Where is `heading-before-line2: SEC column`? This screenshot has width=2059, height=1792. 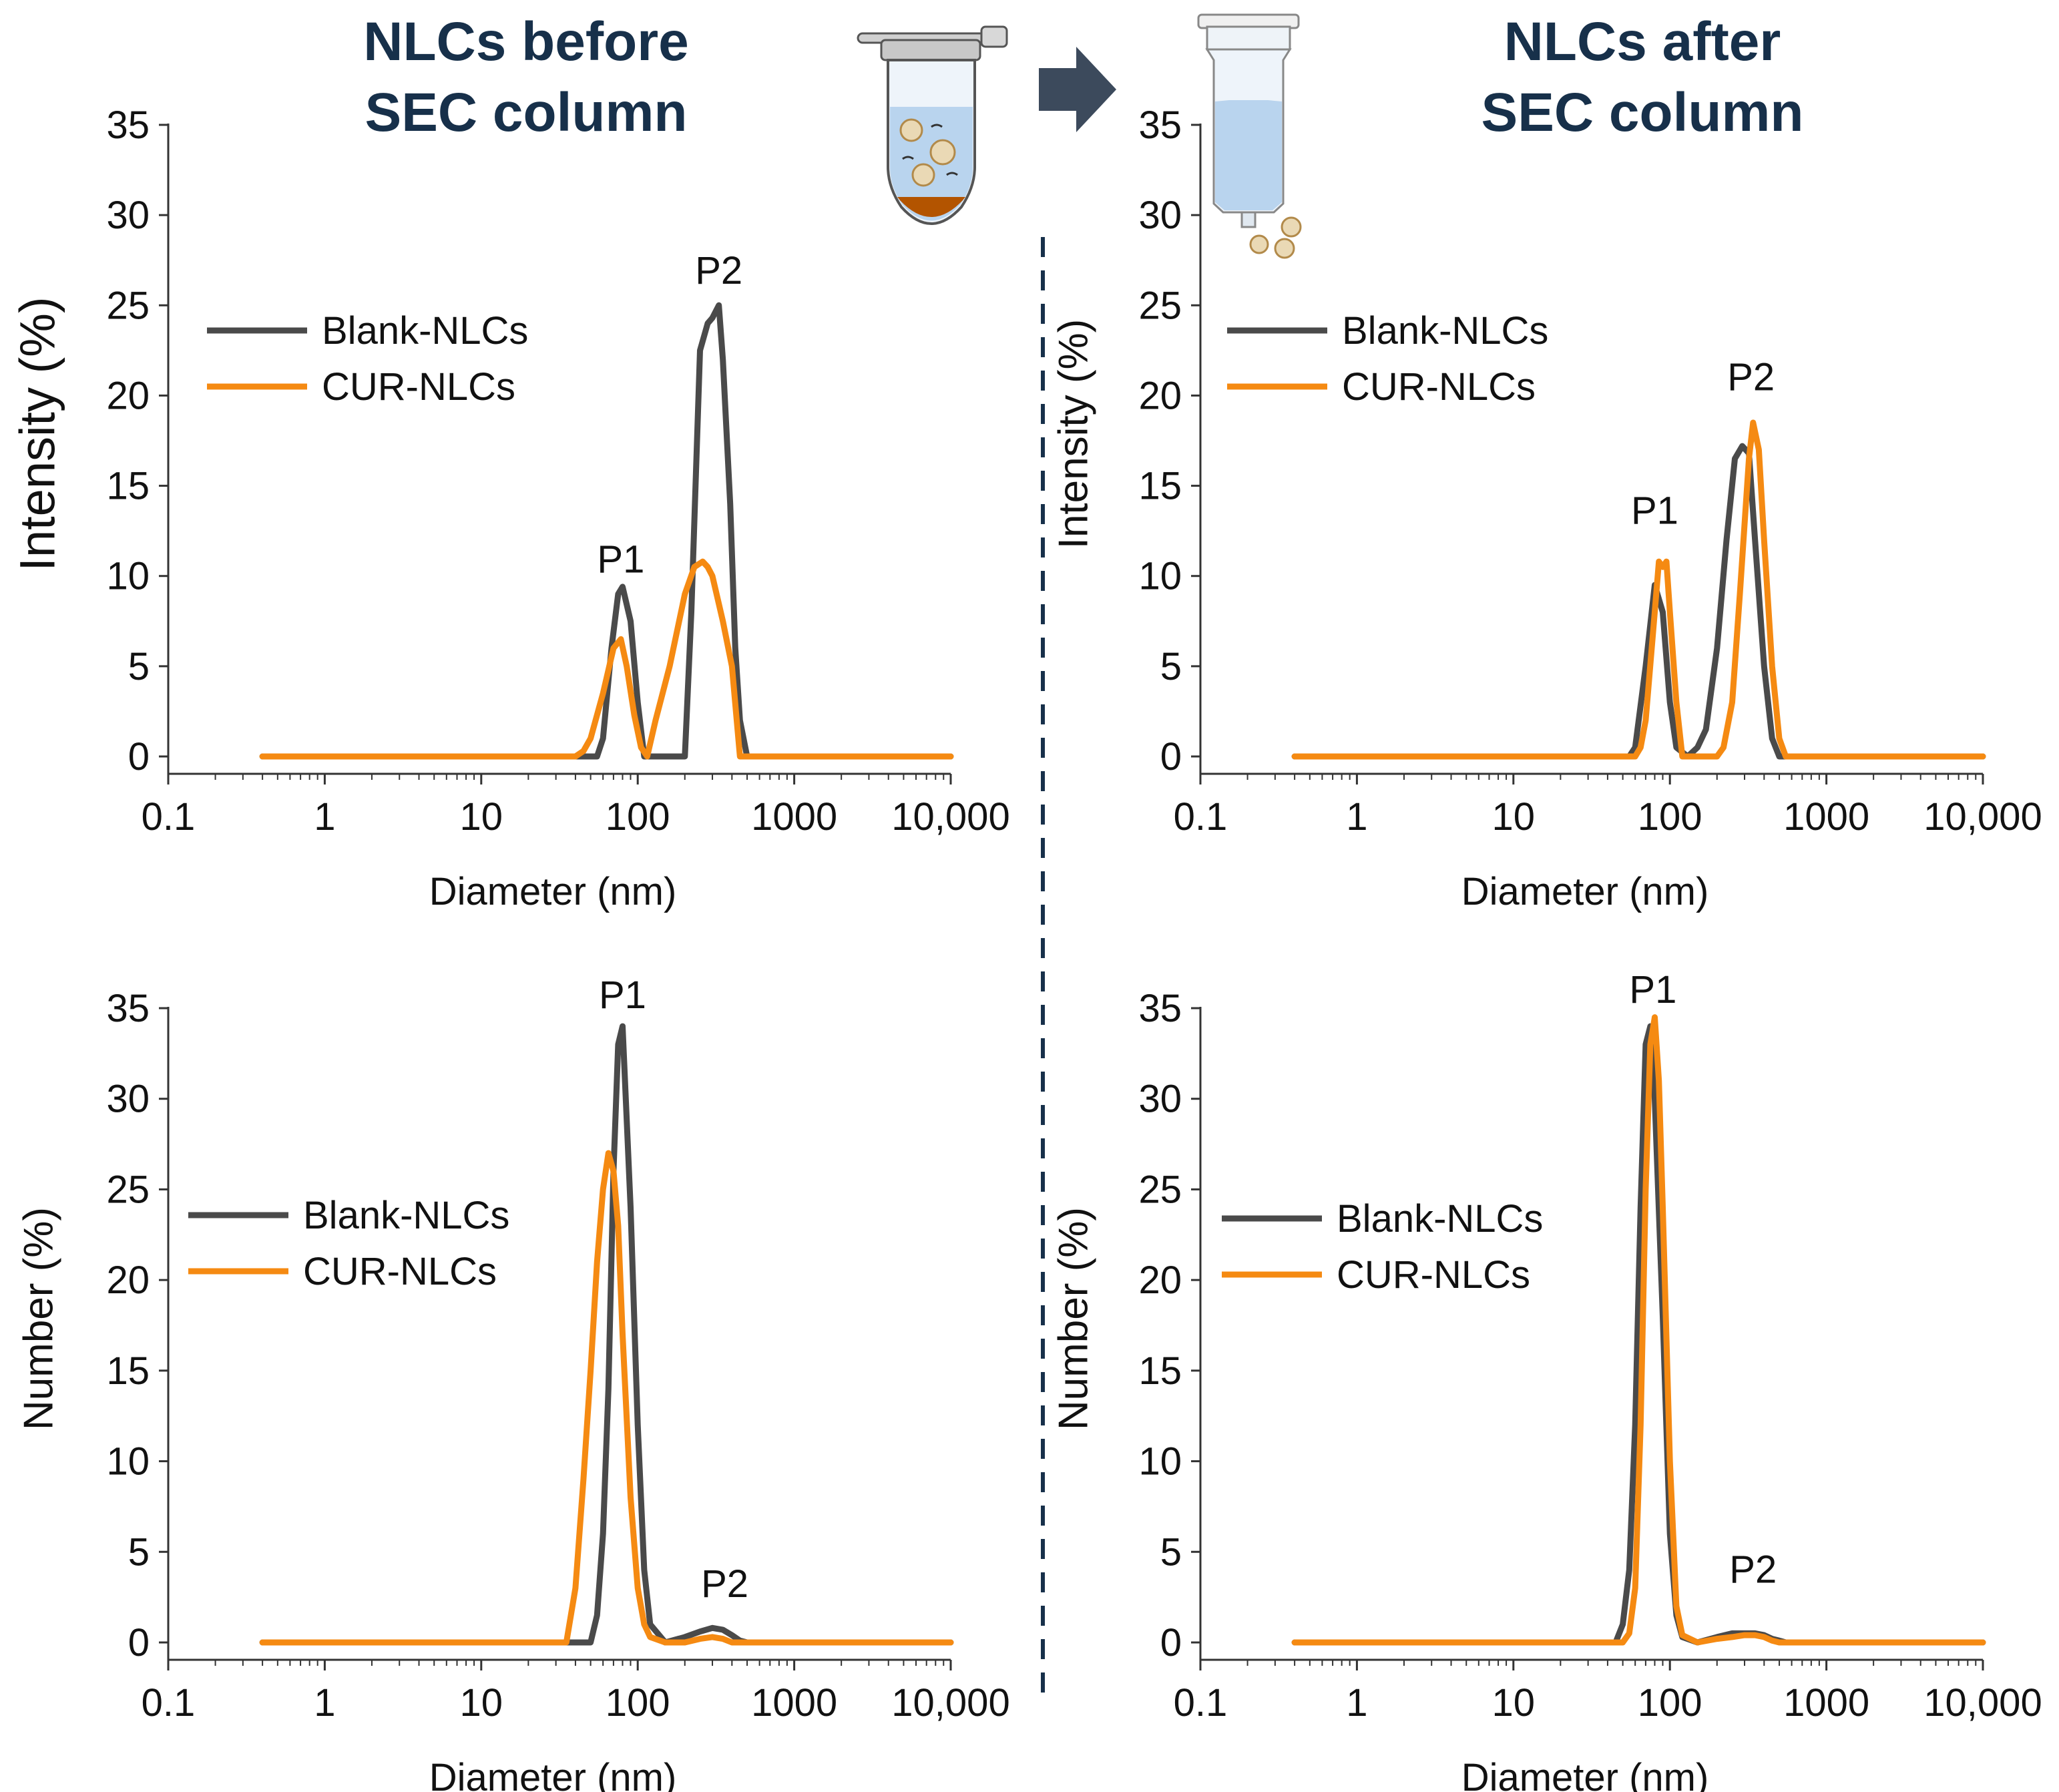
heading-before-line2: SEC column is located at coordinates (526, 113).